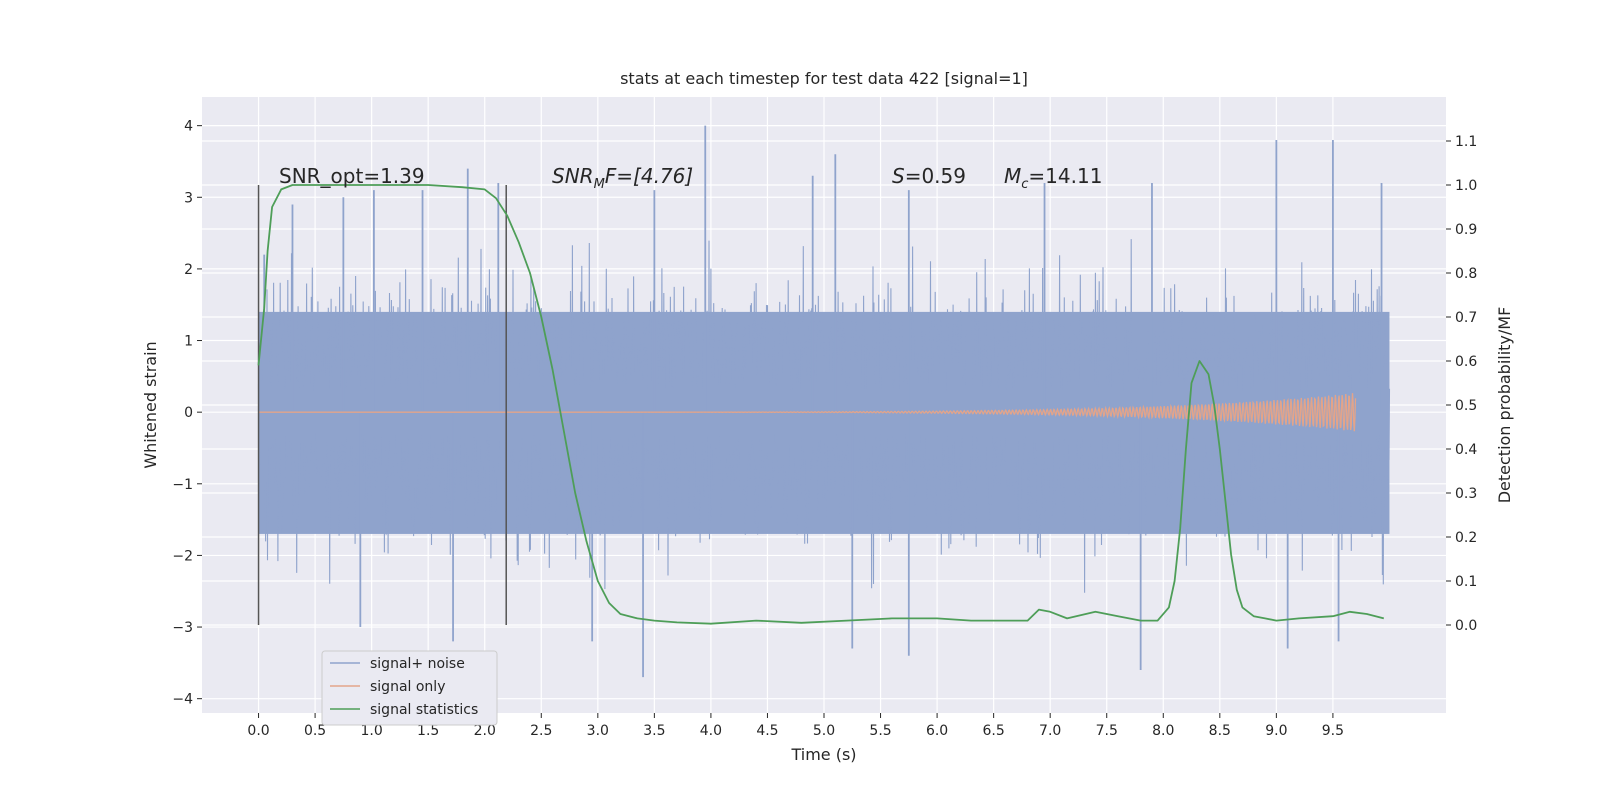  Describe the element at coordinates (1065, 176) in the screenshot. I see `mc-tail: =14.11` at that location.